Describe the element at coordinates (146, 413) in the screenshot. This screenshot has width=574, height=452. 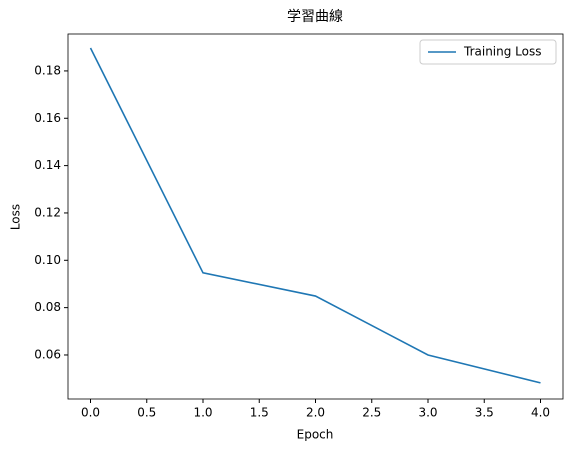
I see `x-tick-label: 0.5` at that location.